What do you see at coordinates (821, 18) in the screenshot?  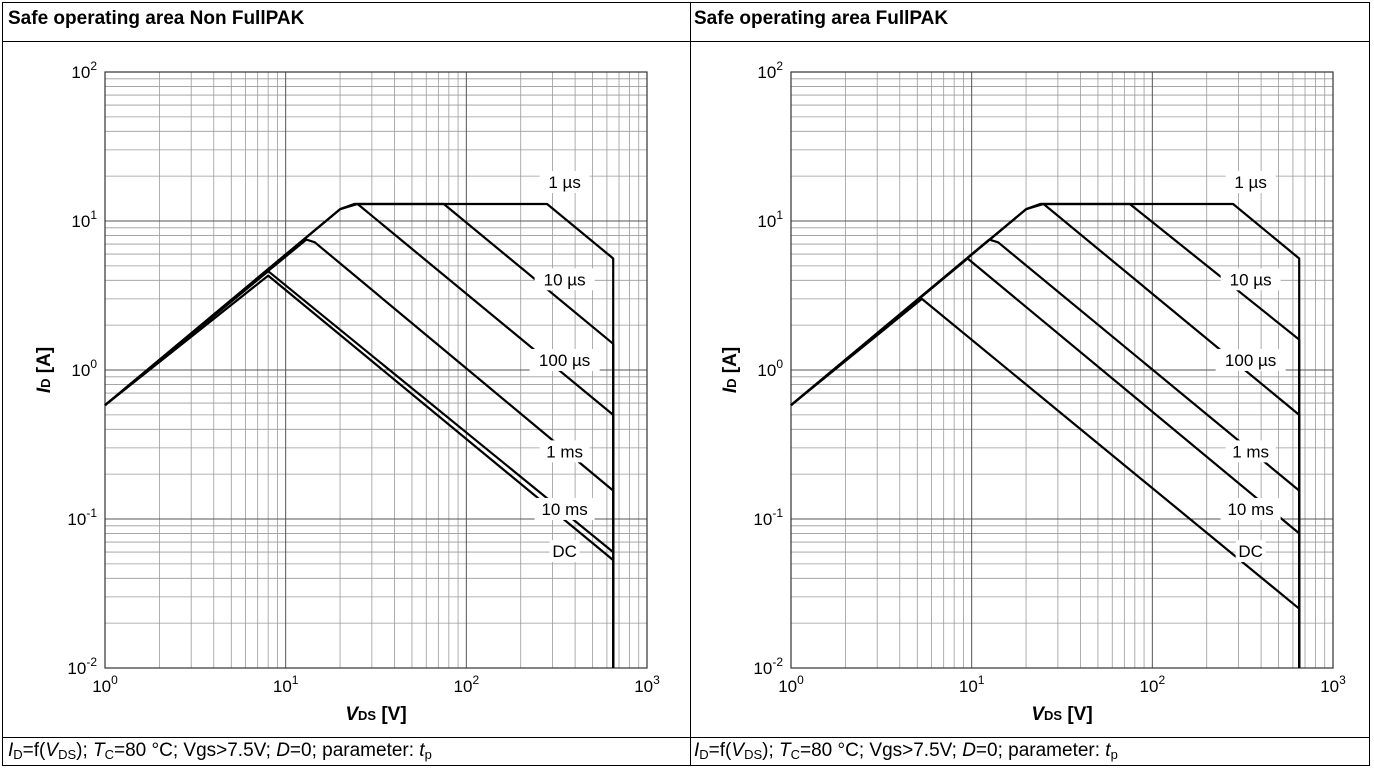 I see `panel-title-fullpak: Safe operating area FullPAK` at bounding box center [821, 18].